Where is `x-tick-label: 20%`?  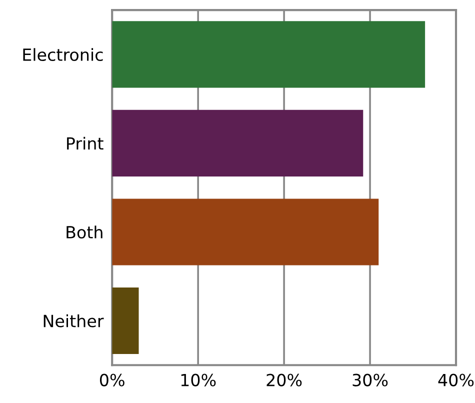
x-tick-label: 20% is located at coordinates (284, 380).